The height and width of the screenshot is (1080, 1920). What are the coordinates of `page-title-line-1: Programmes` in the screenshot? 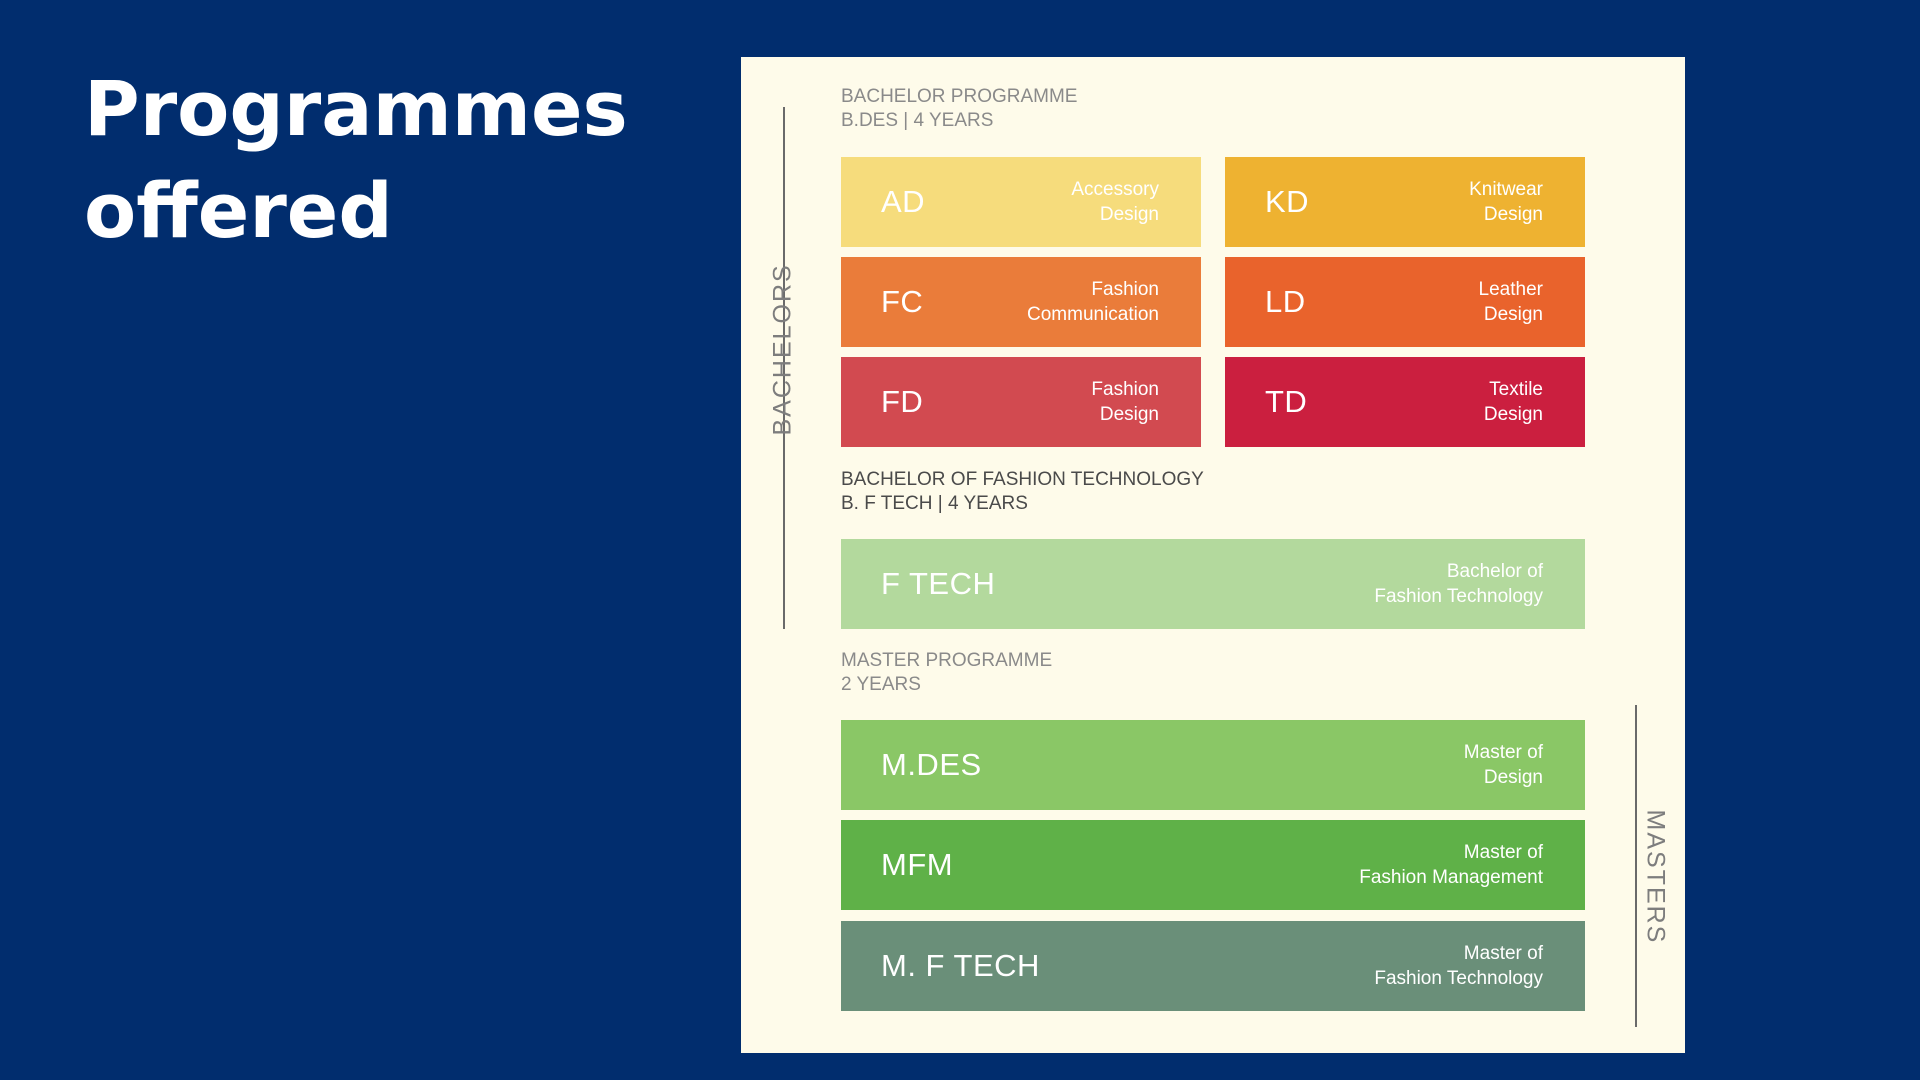 It's located at (356, 108).